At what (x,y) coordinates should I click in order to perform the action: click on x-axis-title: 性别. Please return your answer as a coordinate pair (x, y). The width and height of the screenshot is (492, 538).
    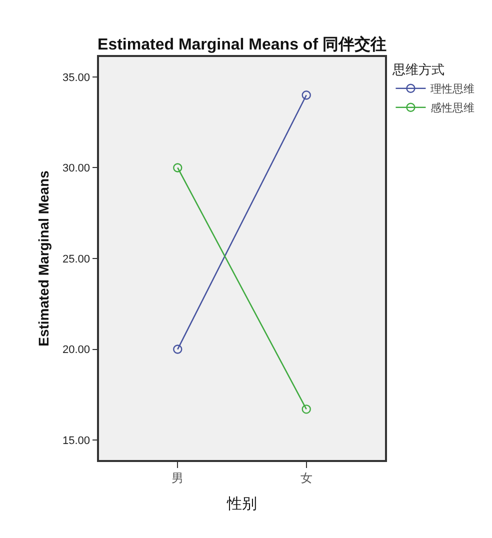
    Looking at the image, I should click on (241, 504).